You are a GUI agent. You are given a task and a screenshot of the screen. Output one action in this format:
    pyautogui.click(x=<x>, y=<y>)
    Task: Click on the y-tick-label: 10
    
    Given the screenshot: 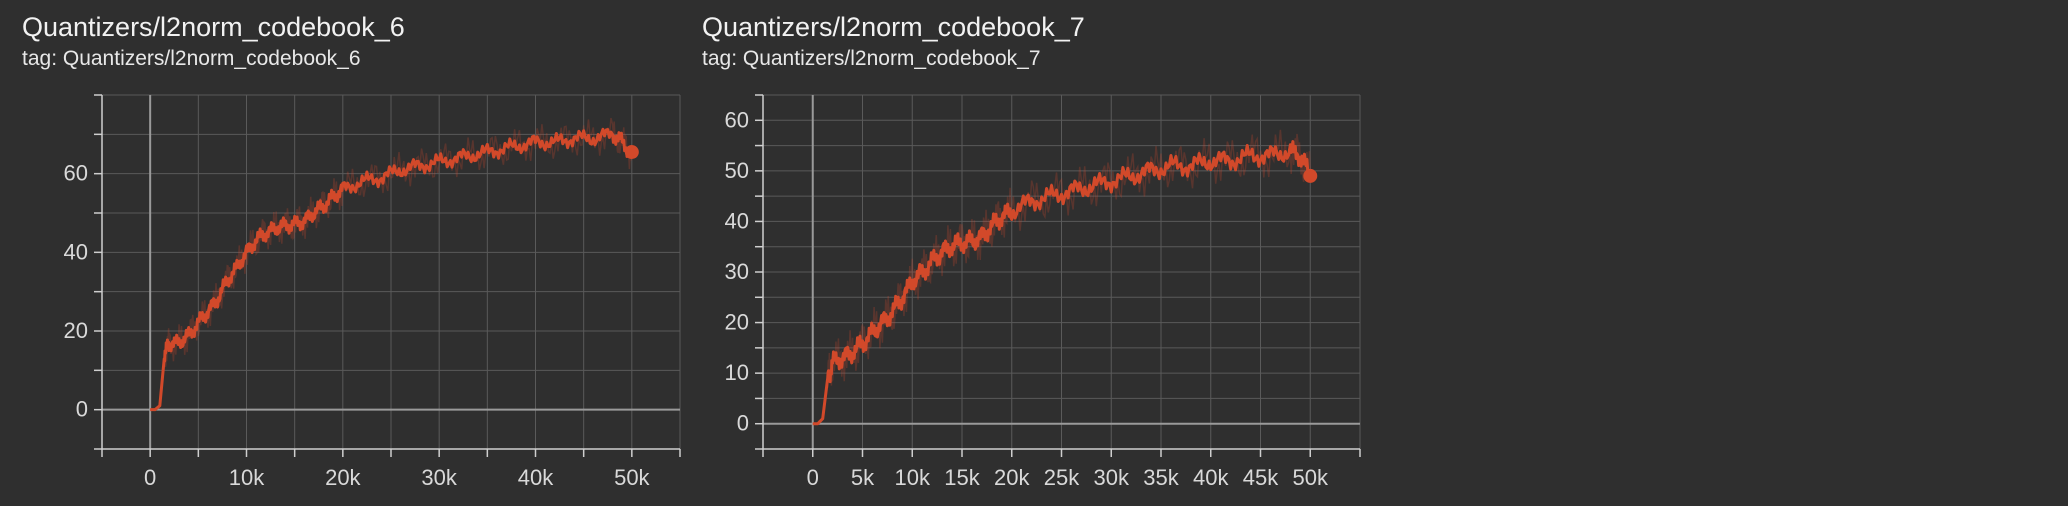 What is the action you would take?
    pyautogui.click(x=737, y=372)
    